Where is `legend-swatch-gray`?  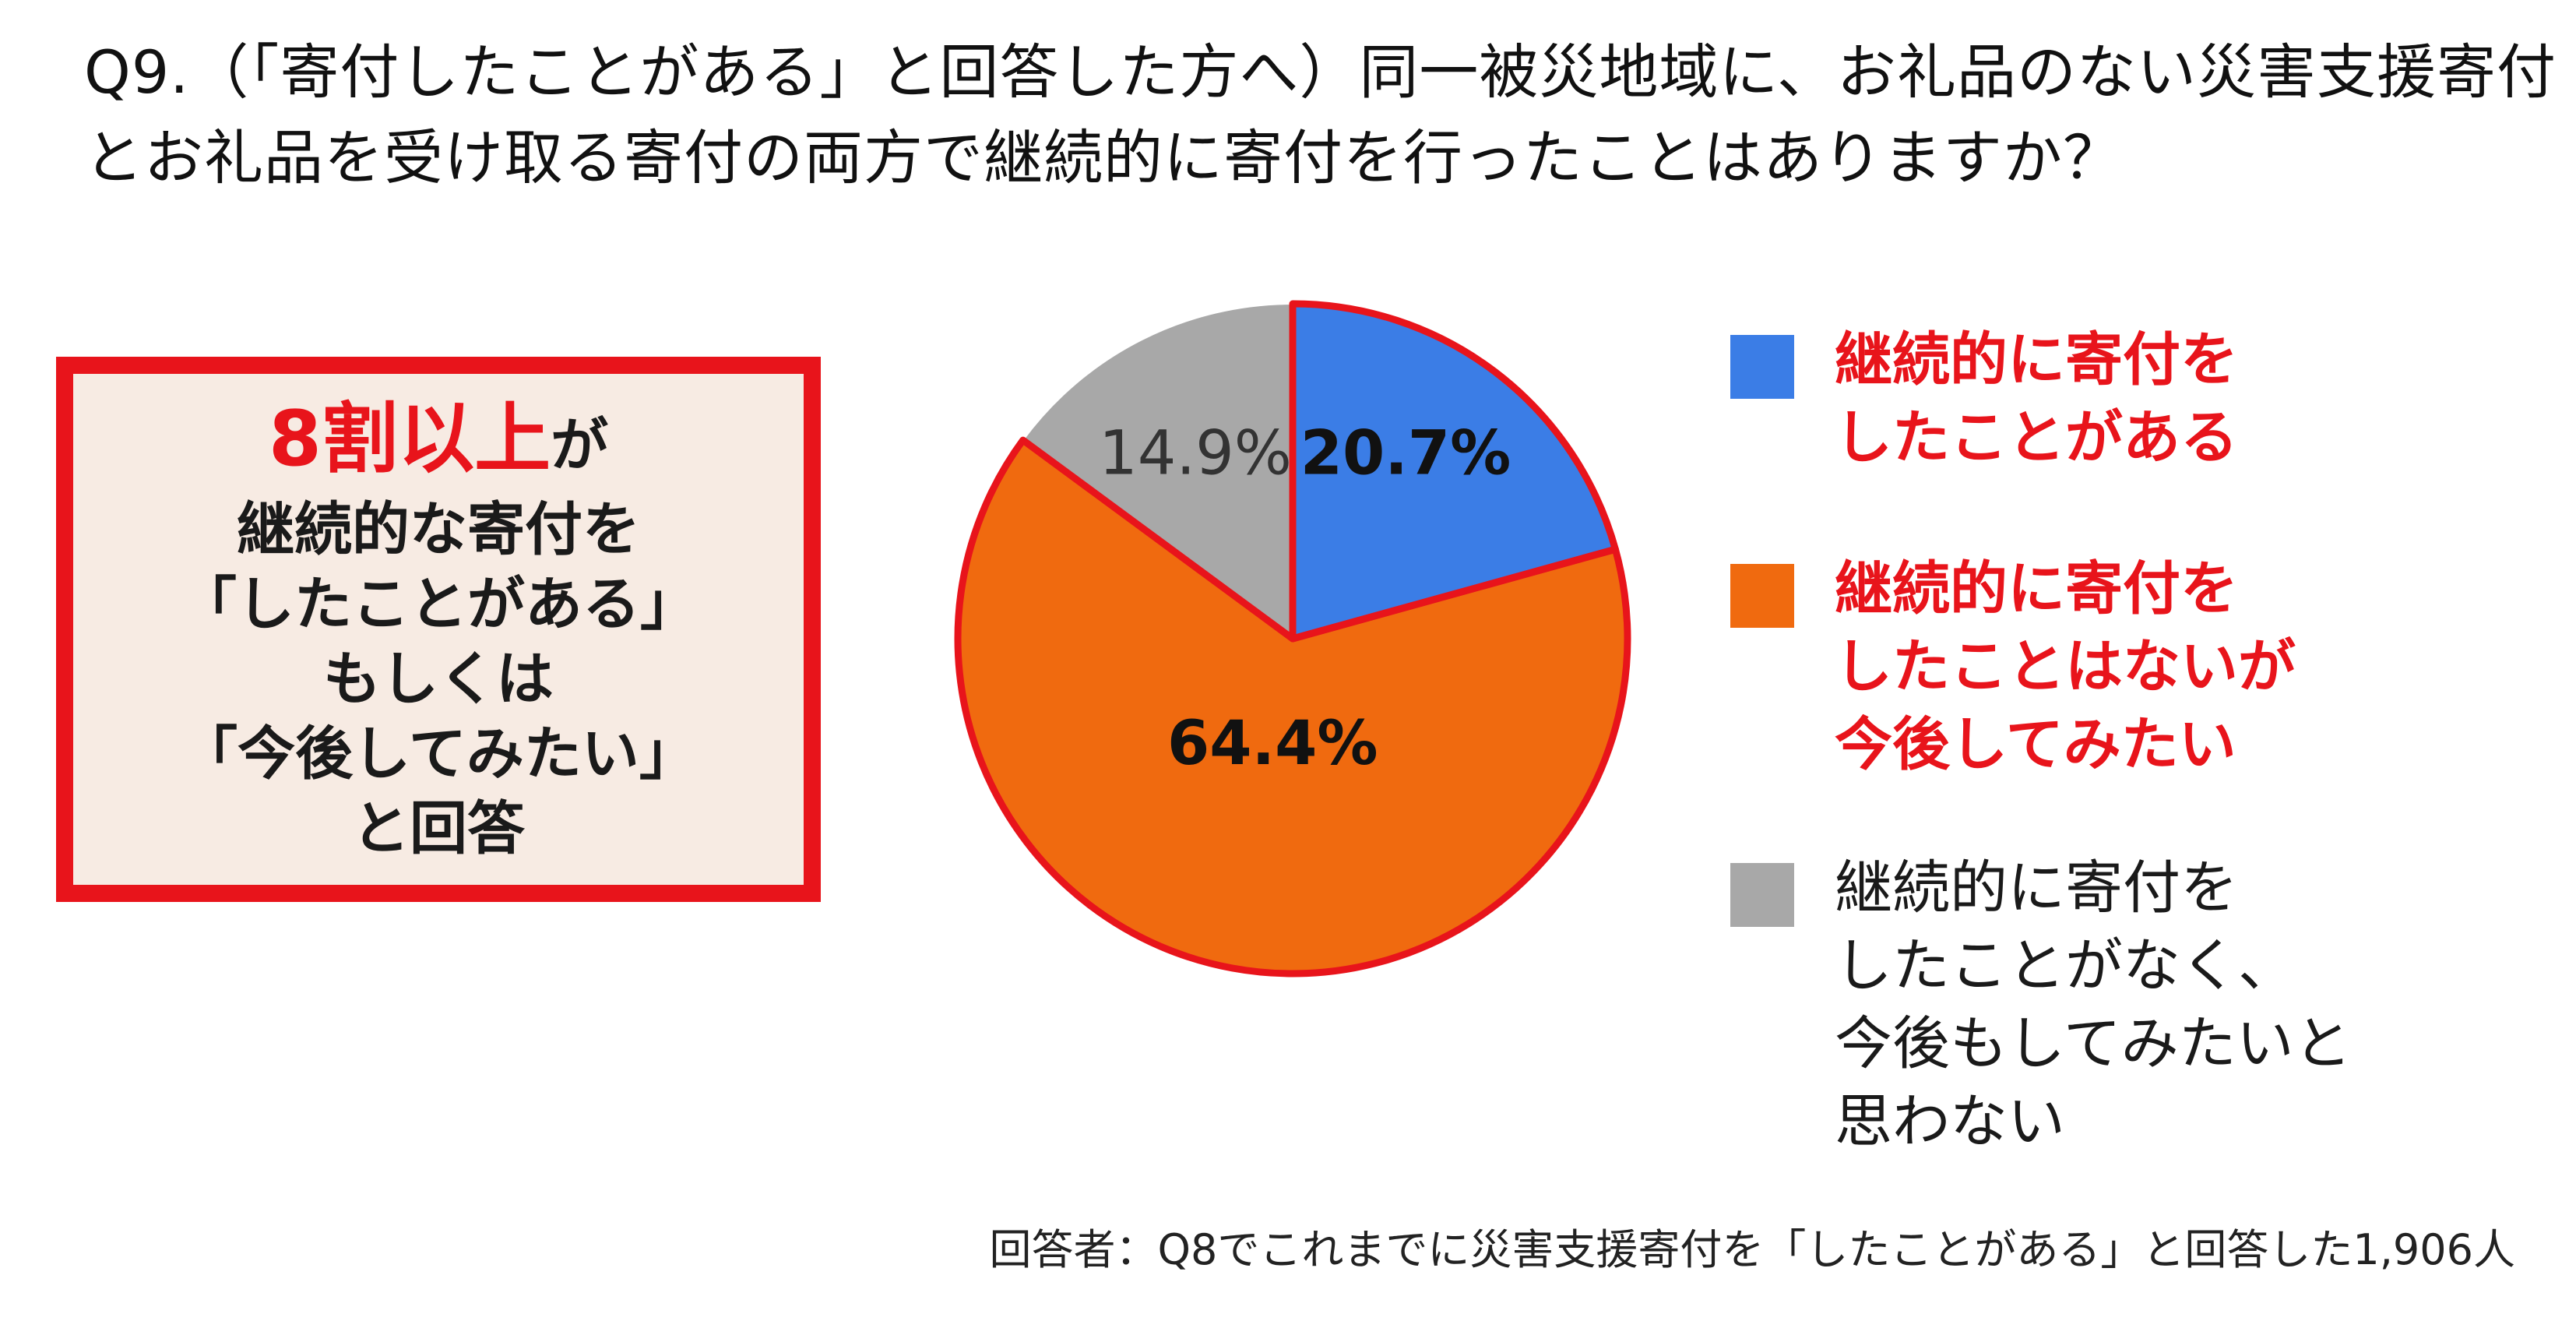 legend-swatch-gray is located at coordinates (1762, 895).